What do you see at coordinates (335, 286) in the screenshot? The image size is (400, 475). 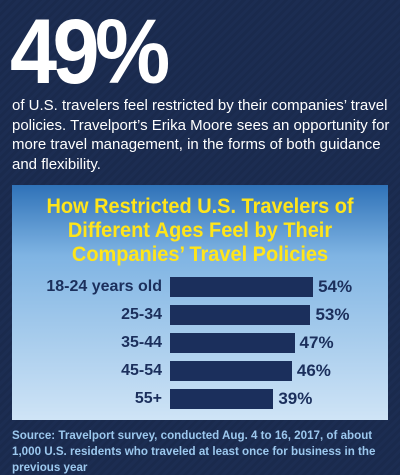 I see `value-label: 54%` at bounding box center [335, 286].